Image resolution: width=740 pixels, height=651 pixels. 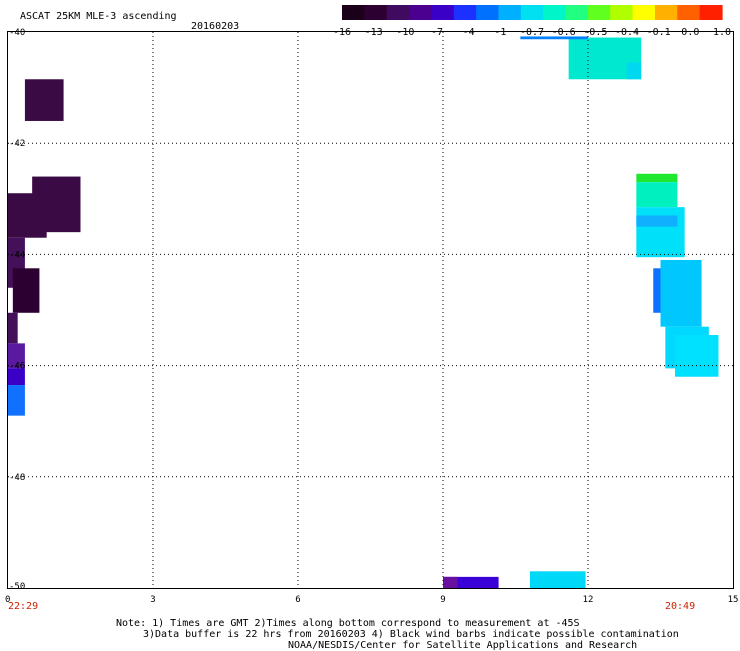 I want to click on colorbar-label: 0.0, so click(x=690, y=32).